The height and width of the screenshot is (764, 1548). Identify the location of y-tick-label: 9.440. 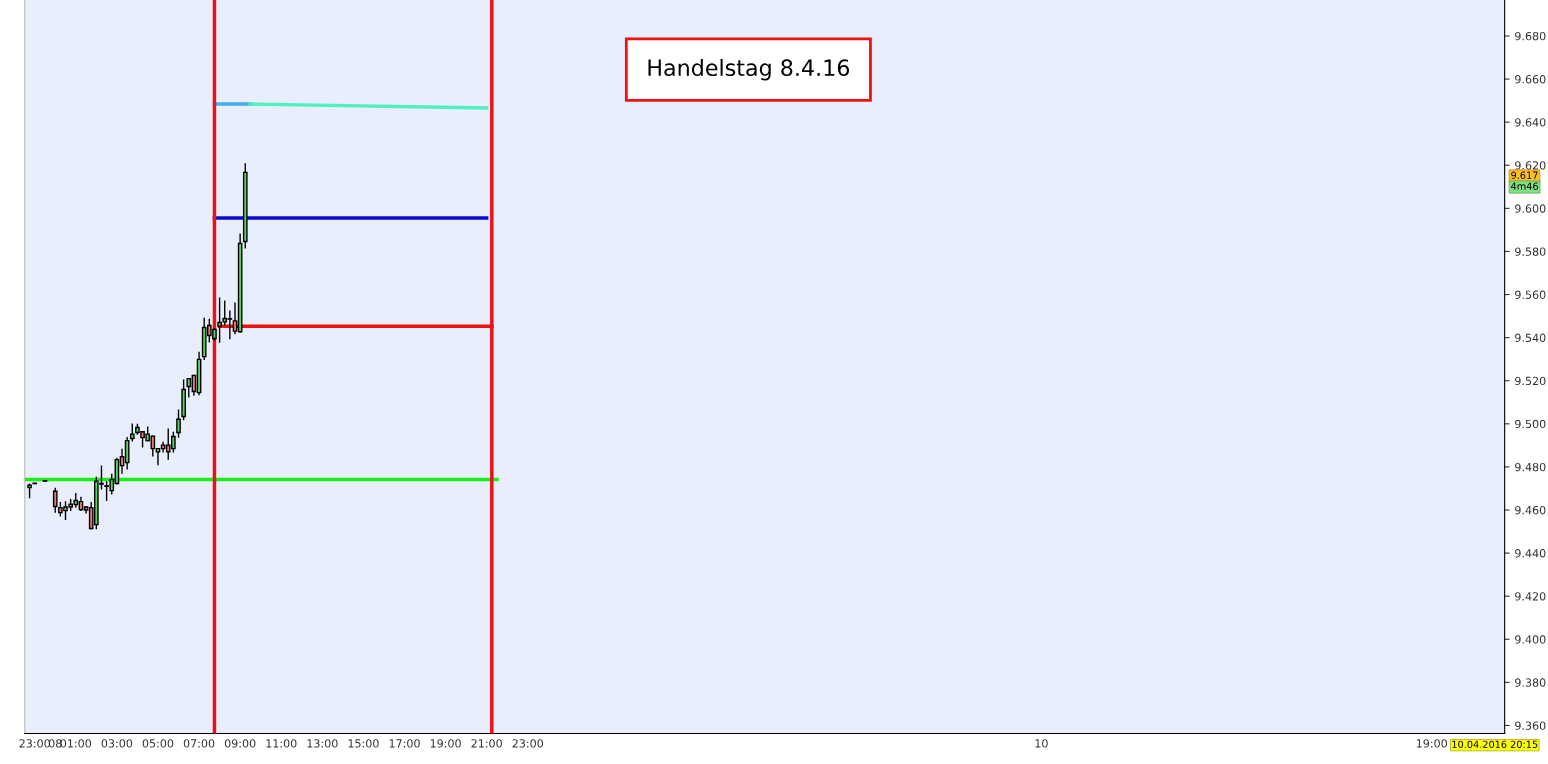
(1530, 553).